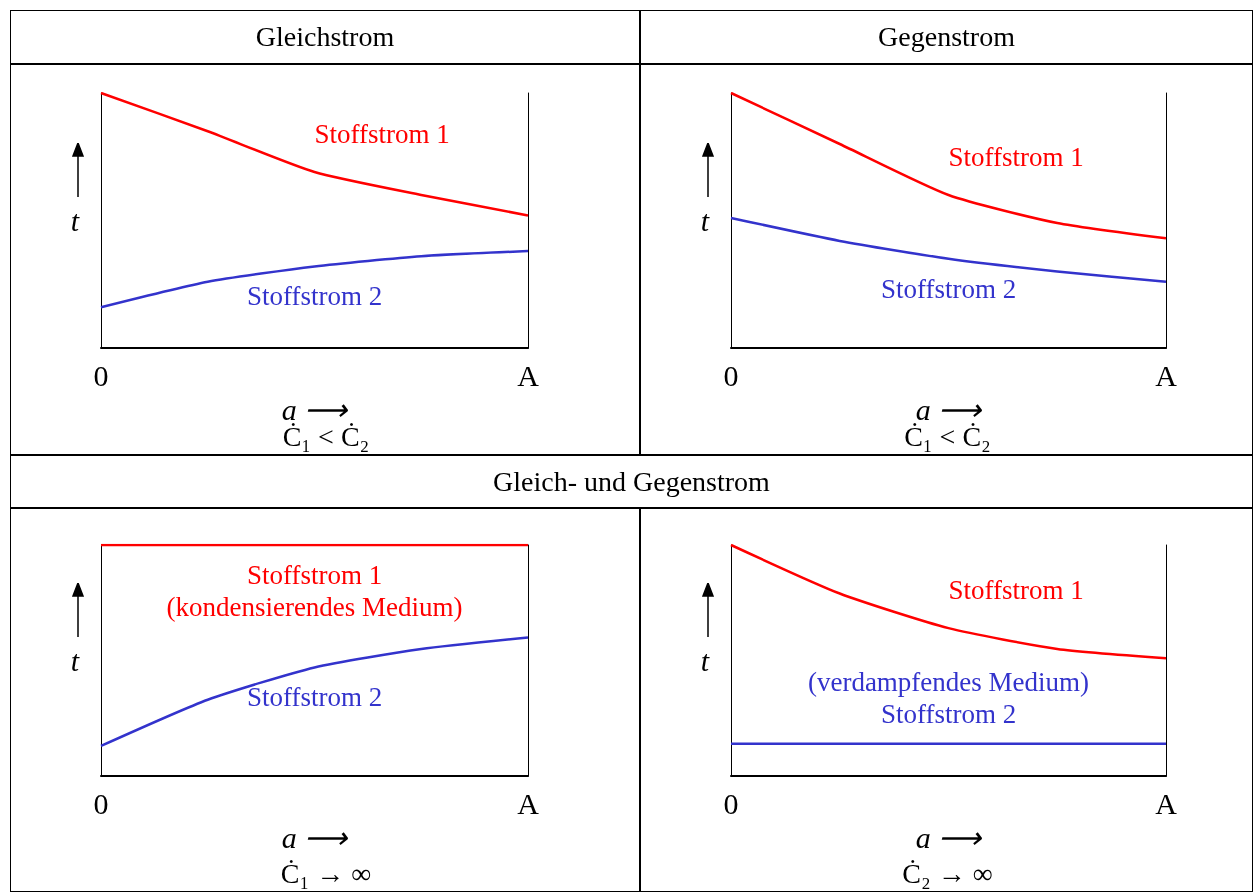  What do you see at coordinates (947, 873) in the screenshot?
I see `text: Ċ₂ → ∞` at bounding box center [947, 873].